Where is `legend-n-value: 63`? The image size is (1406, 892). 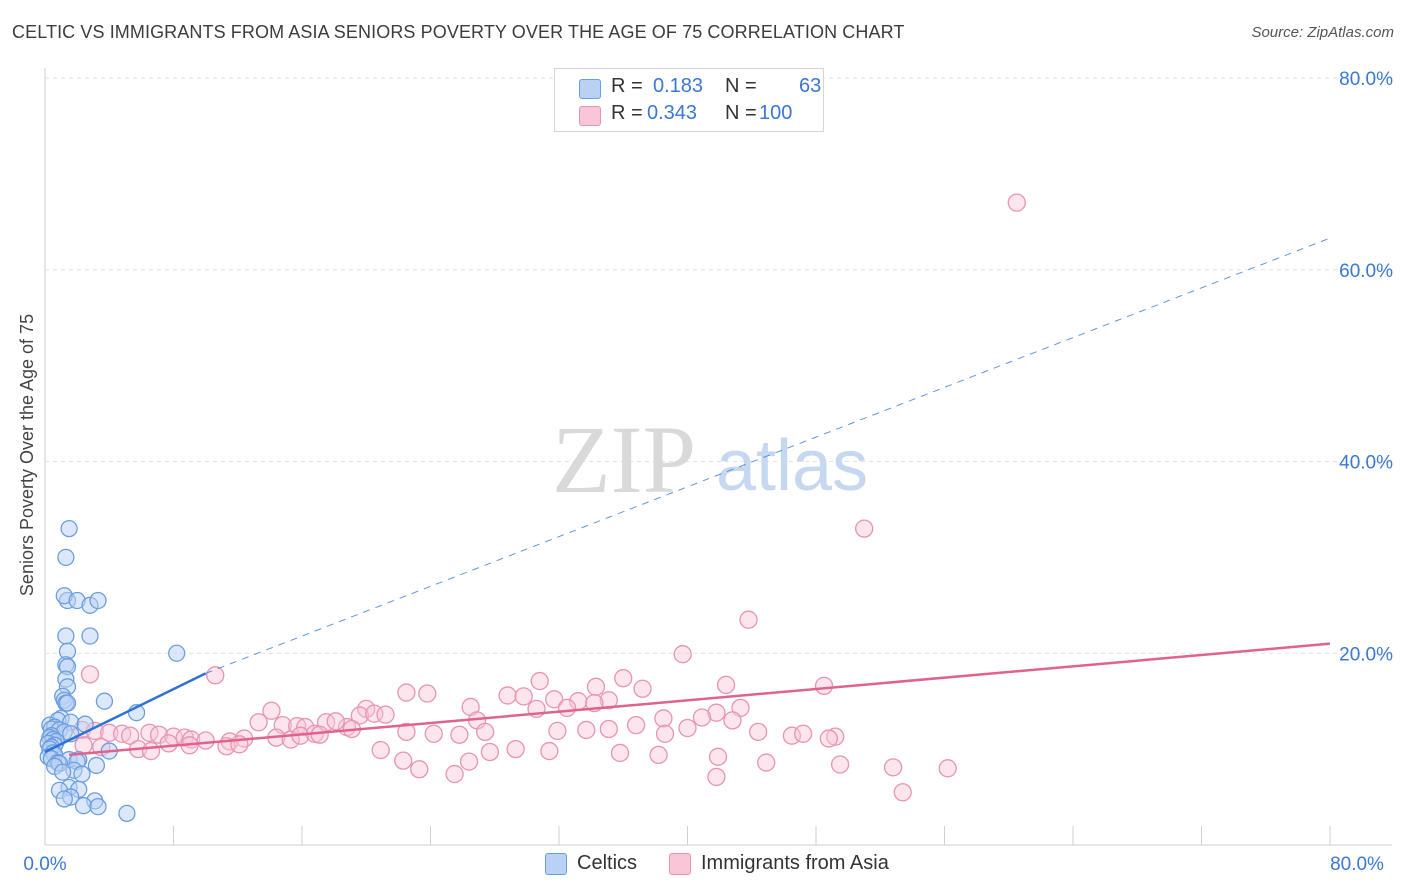
legend-n-value: 63 is located at coordinates (810, 86).